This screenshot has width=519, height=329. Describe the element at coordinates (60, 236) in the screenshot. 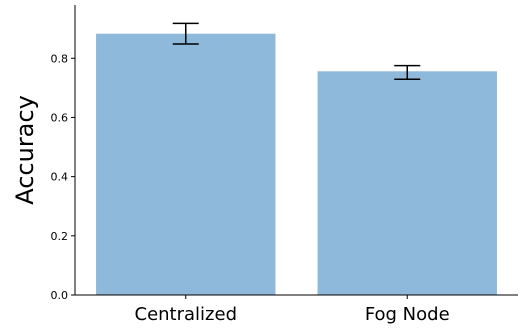

I see `y-tick-label: 0.2` at that location.